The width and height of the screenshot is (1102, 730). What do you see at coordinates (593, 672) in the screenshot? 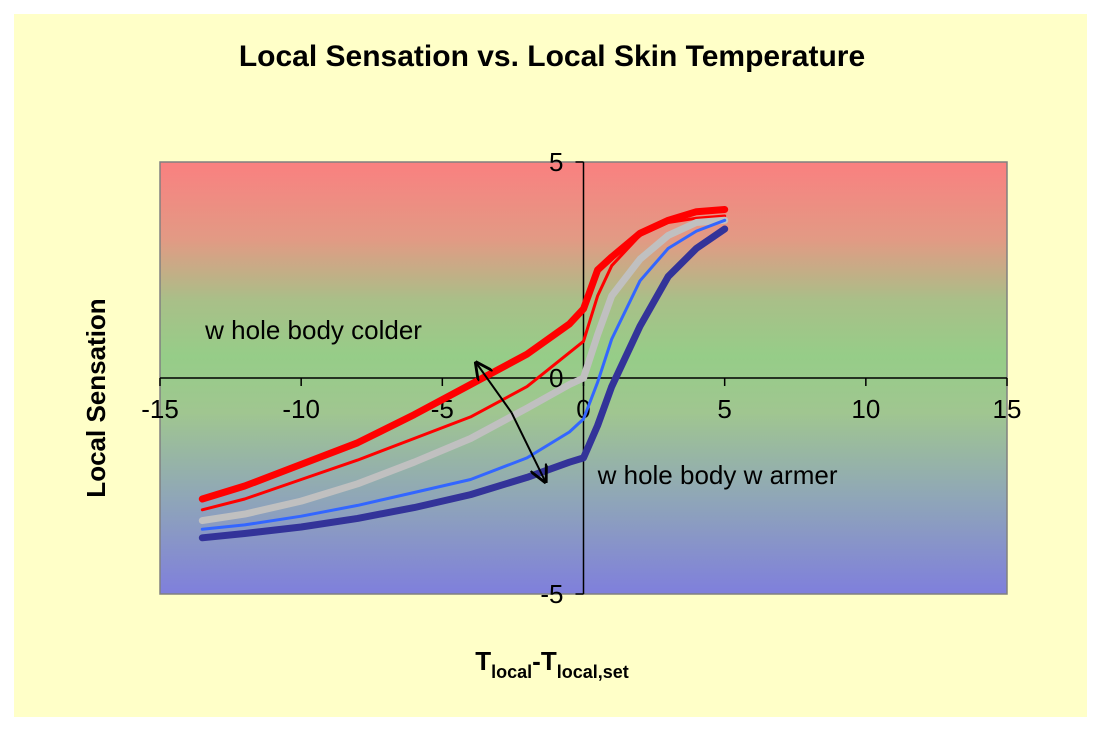
I see `x-title-sub2: local,set` at bounding box center [593, 672].